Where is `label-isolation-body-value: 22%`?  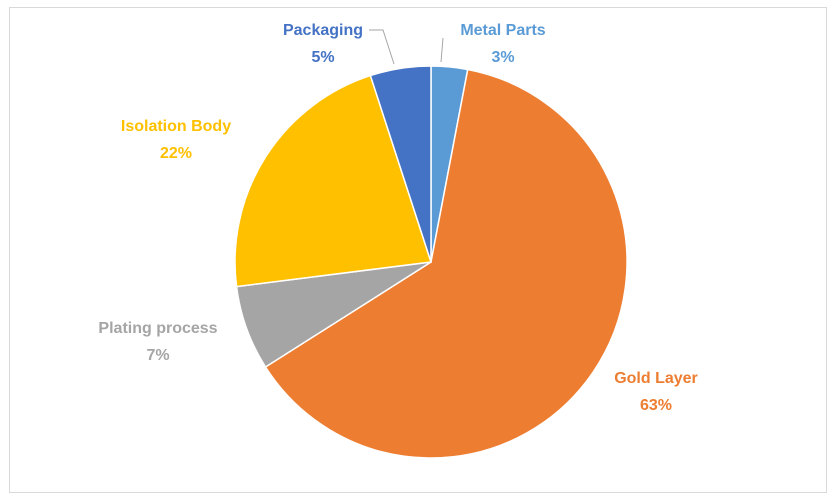
label-isolation-body-value: 22% is located at coordinates (176, 153).